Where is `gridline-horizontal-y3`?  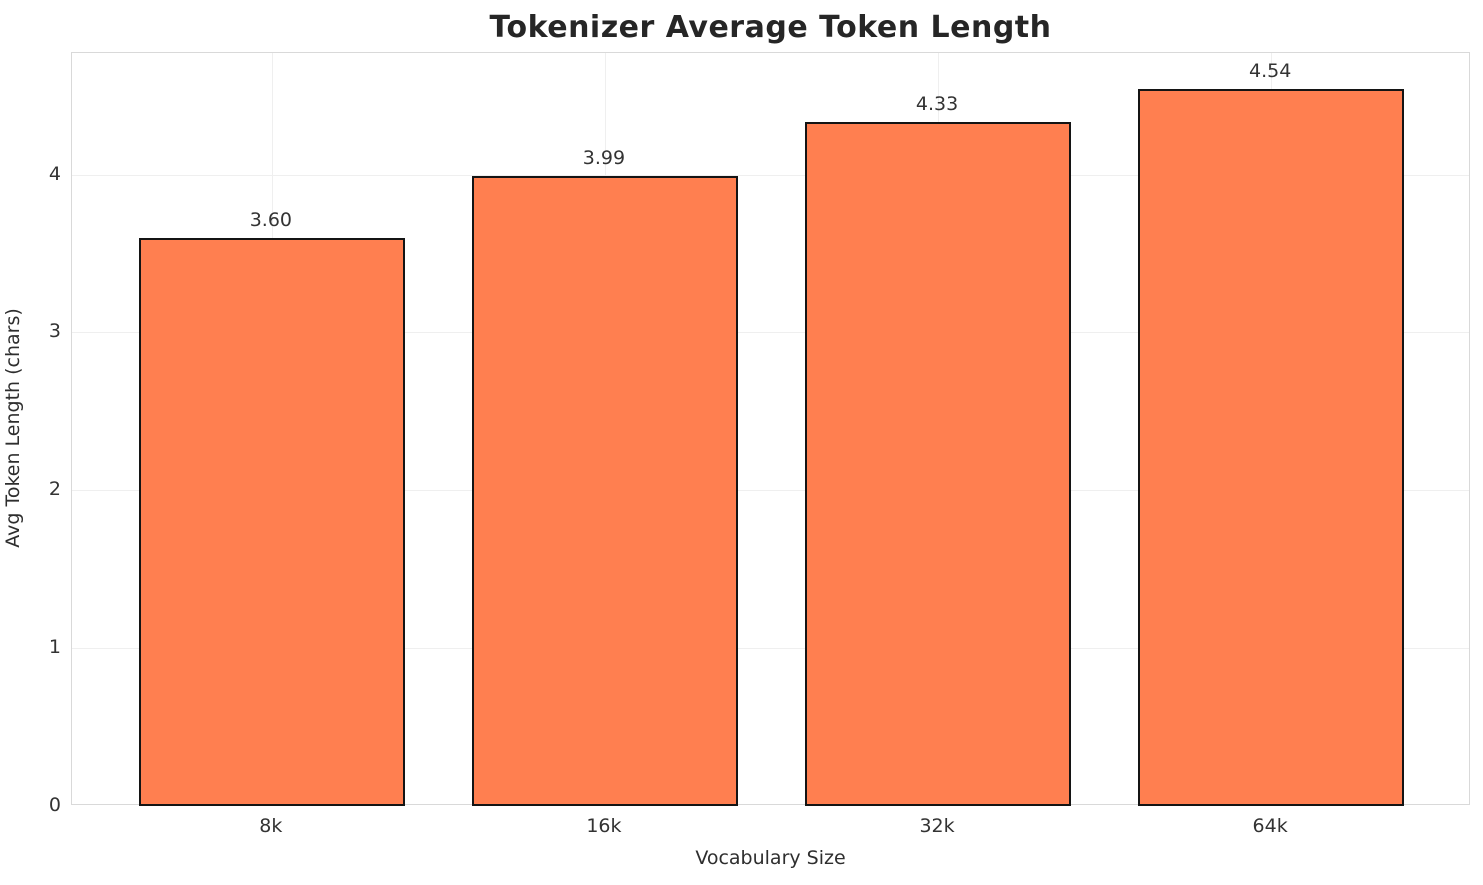
gridline-horizontal-y3 is located at coordinates (770, 333).